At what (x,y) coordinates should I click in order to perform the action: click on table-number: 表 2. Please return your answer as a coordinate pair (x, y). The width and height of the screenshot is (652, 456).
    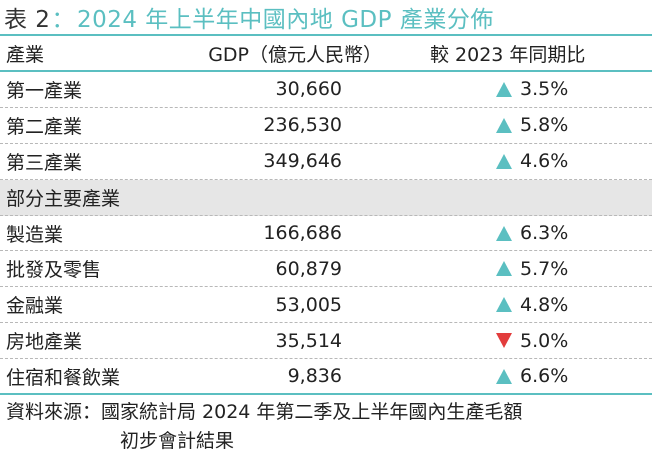
    Looking at the image, I should click on (27, 20).